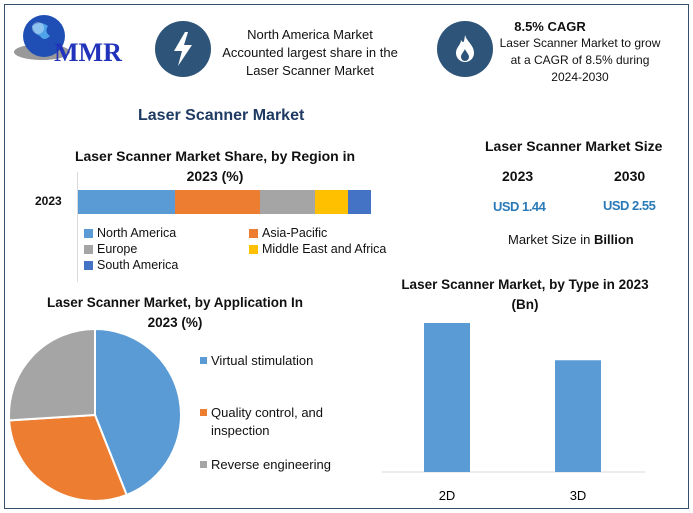  What do you see at coordinates (613, 239) in the screenshot?
I see `note-unit: Billion` at bounding box center [613, 239].